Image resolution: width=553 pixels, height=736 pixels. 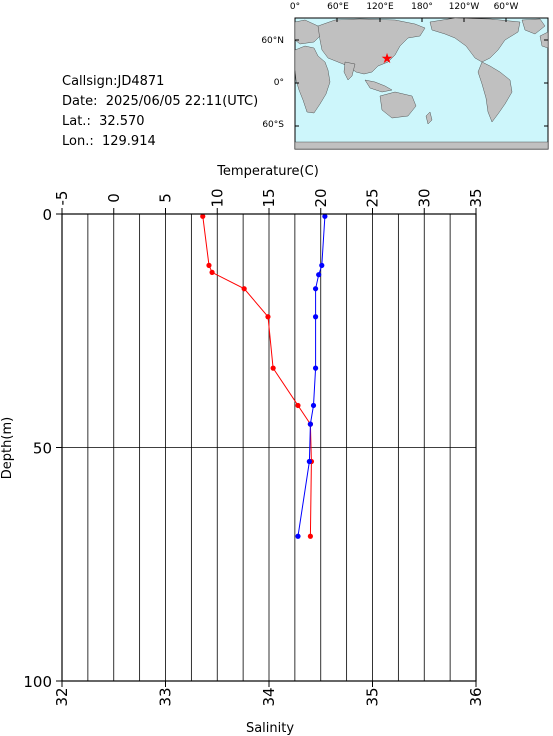 What do you see at coordinates (321, 197) in the screenshot?
I see `temperature-tick-label: 20` at bounding box center [321, 197].